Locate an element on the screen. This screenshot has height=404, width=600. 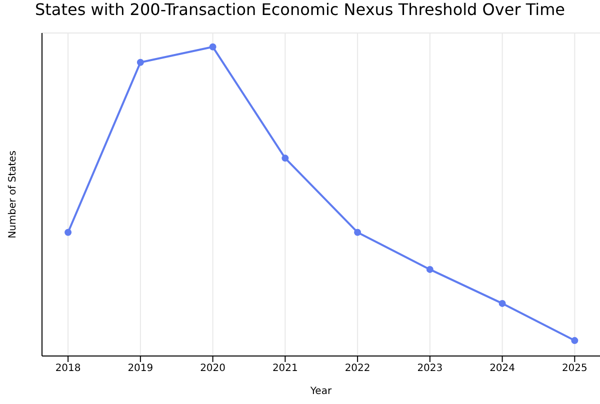
x-tick-label: 2022 is located at coordinates (357, 368).